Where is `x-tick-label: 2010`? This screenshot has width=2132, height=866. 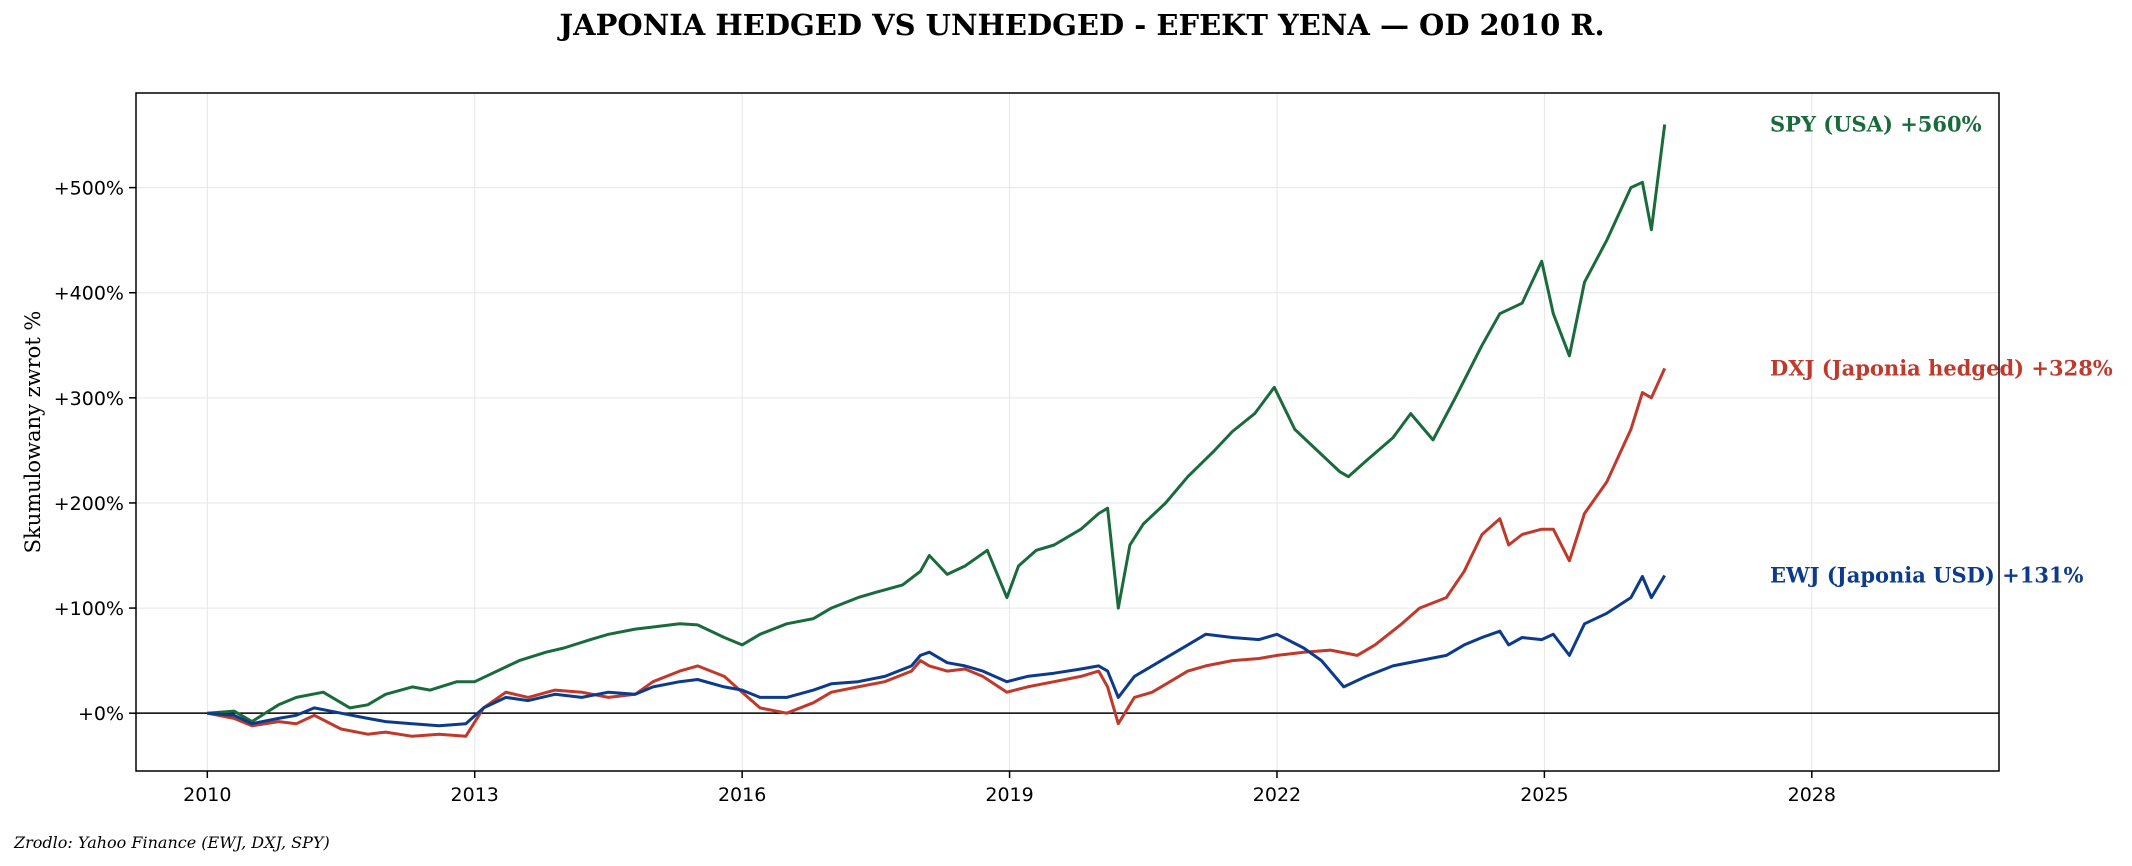
x-tick-label: 2010 is located at coordinates (207, 795).